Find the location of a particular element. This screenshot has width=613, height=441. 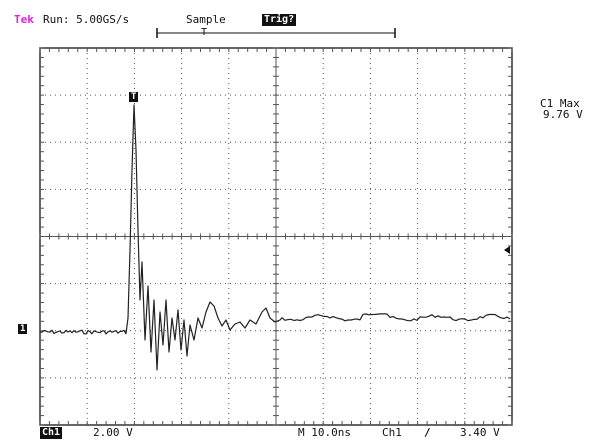

measurement-value: 9.76 V is located at coordinates (563, 114).